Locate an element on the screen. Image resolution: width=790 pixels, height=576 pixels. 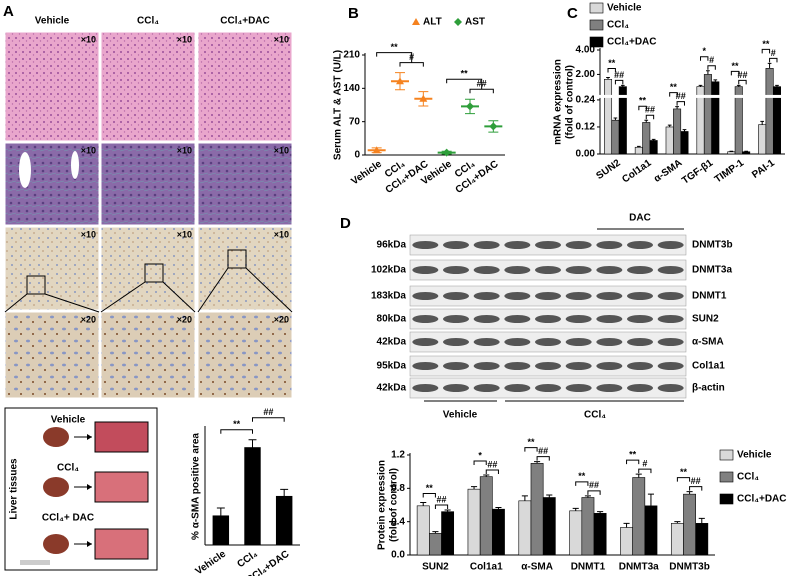
blot-protein: DNMT3b is located at coordinates (712, 245).